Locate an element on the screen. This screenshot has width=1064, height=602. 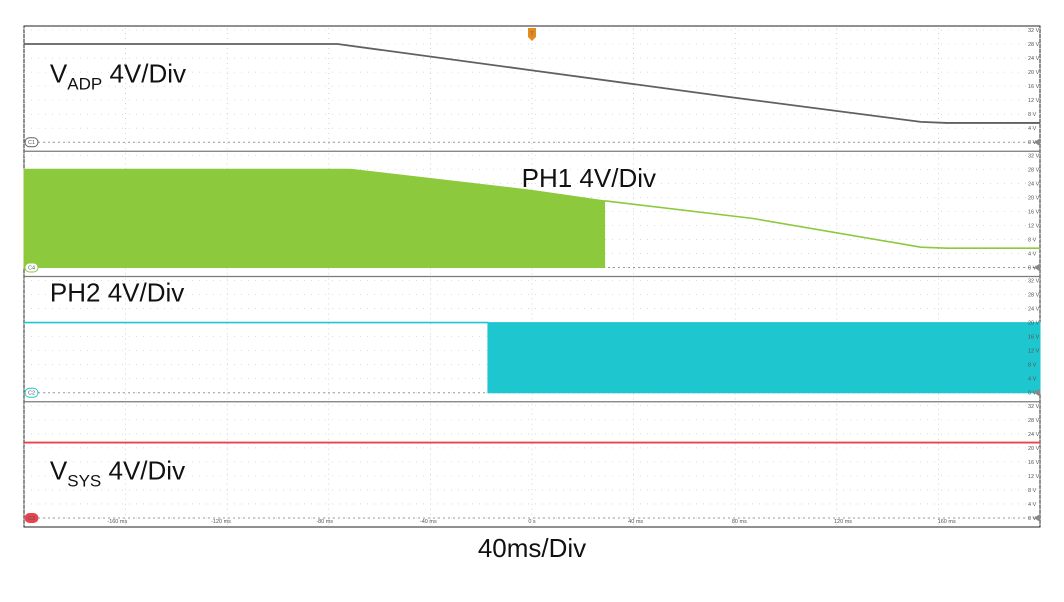
channel-marker-c1 is located at coordinates (31, 142).